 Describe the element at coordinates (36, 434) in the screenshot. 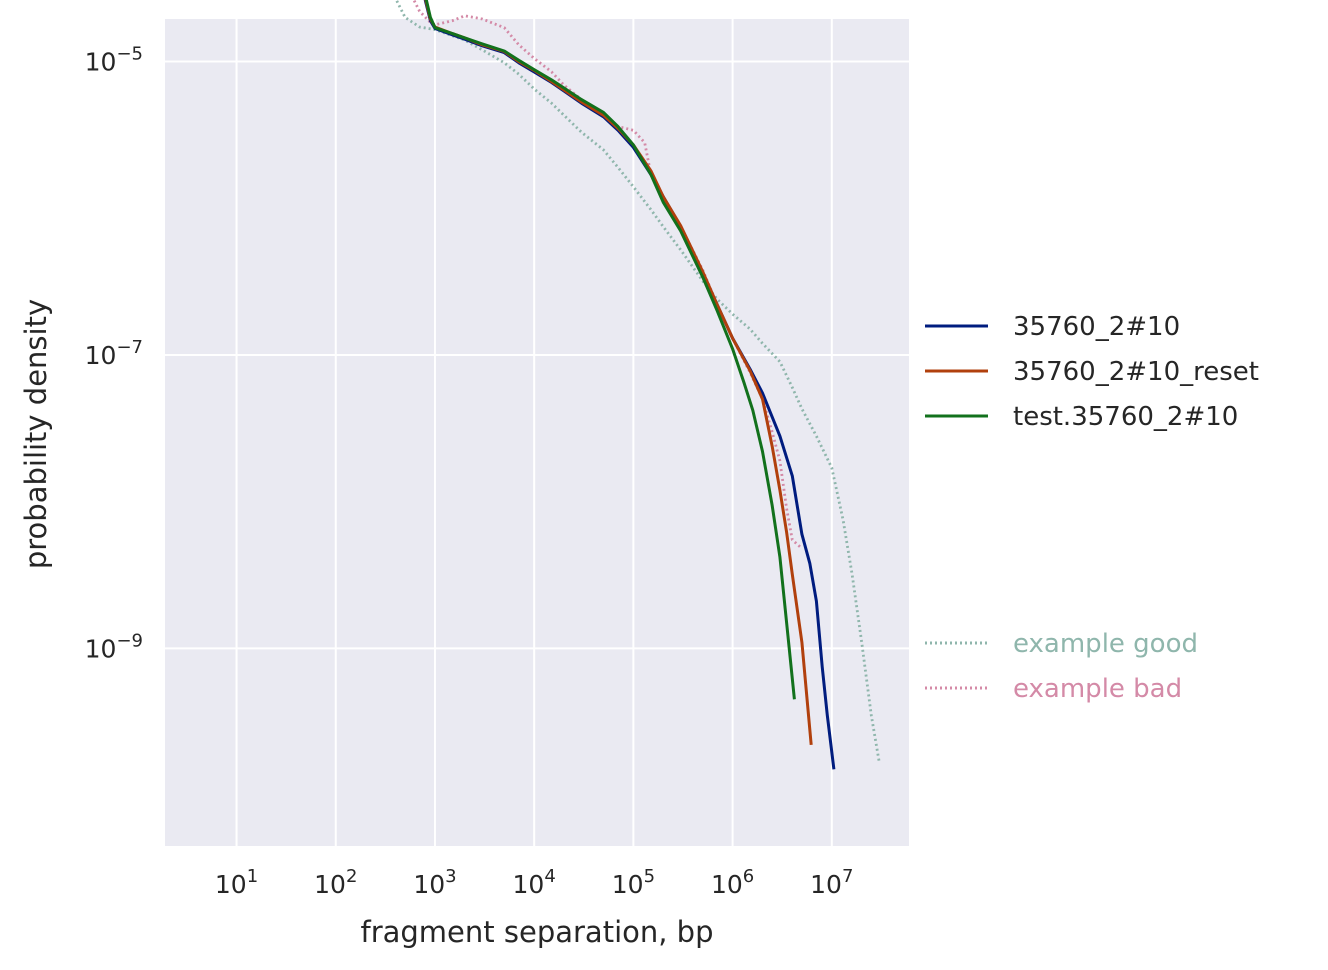

I see `y-axis-label: probability density` at that location.